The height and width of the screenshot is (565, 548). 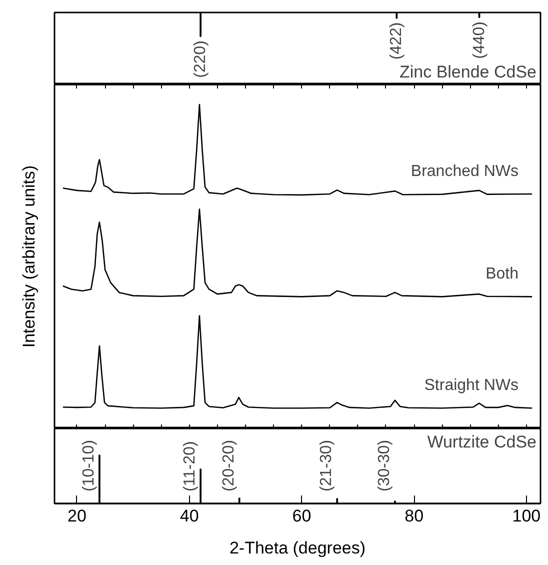 What do you see at coordinates (479, 40) in the screenshot?
I see `annotation: (440)` at bounding box center [479, 40].